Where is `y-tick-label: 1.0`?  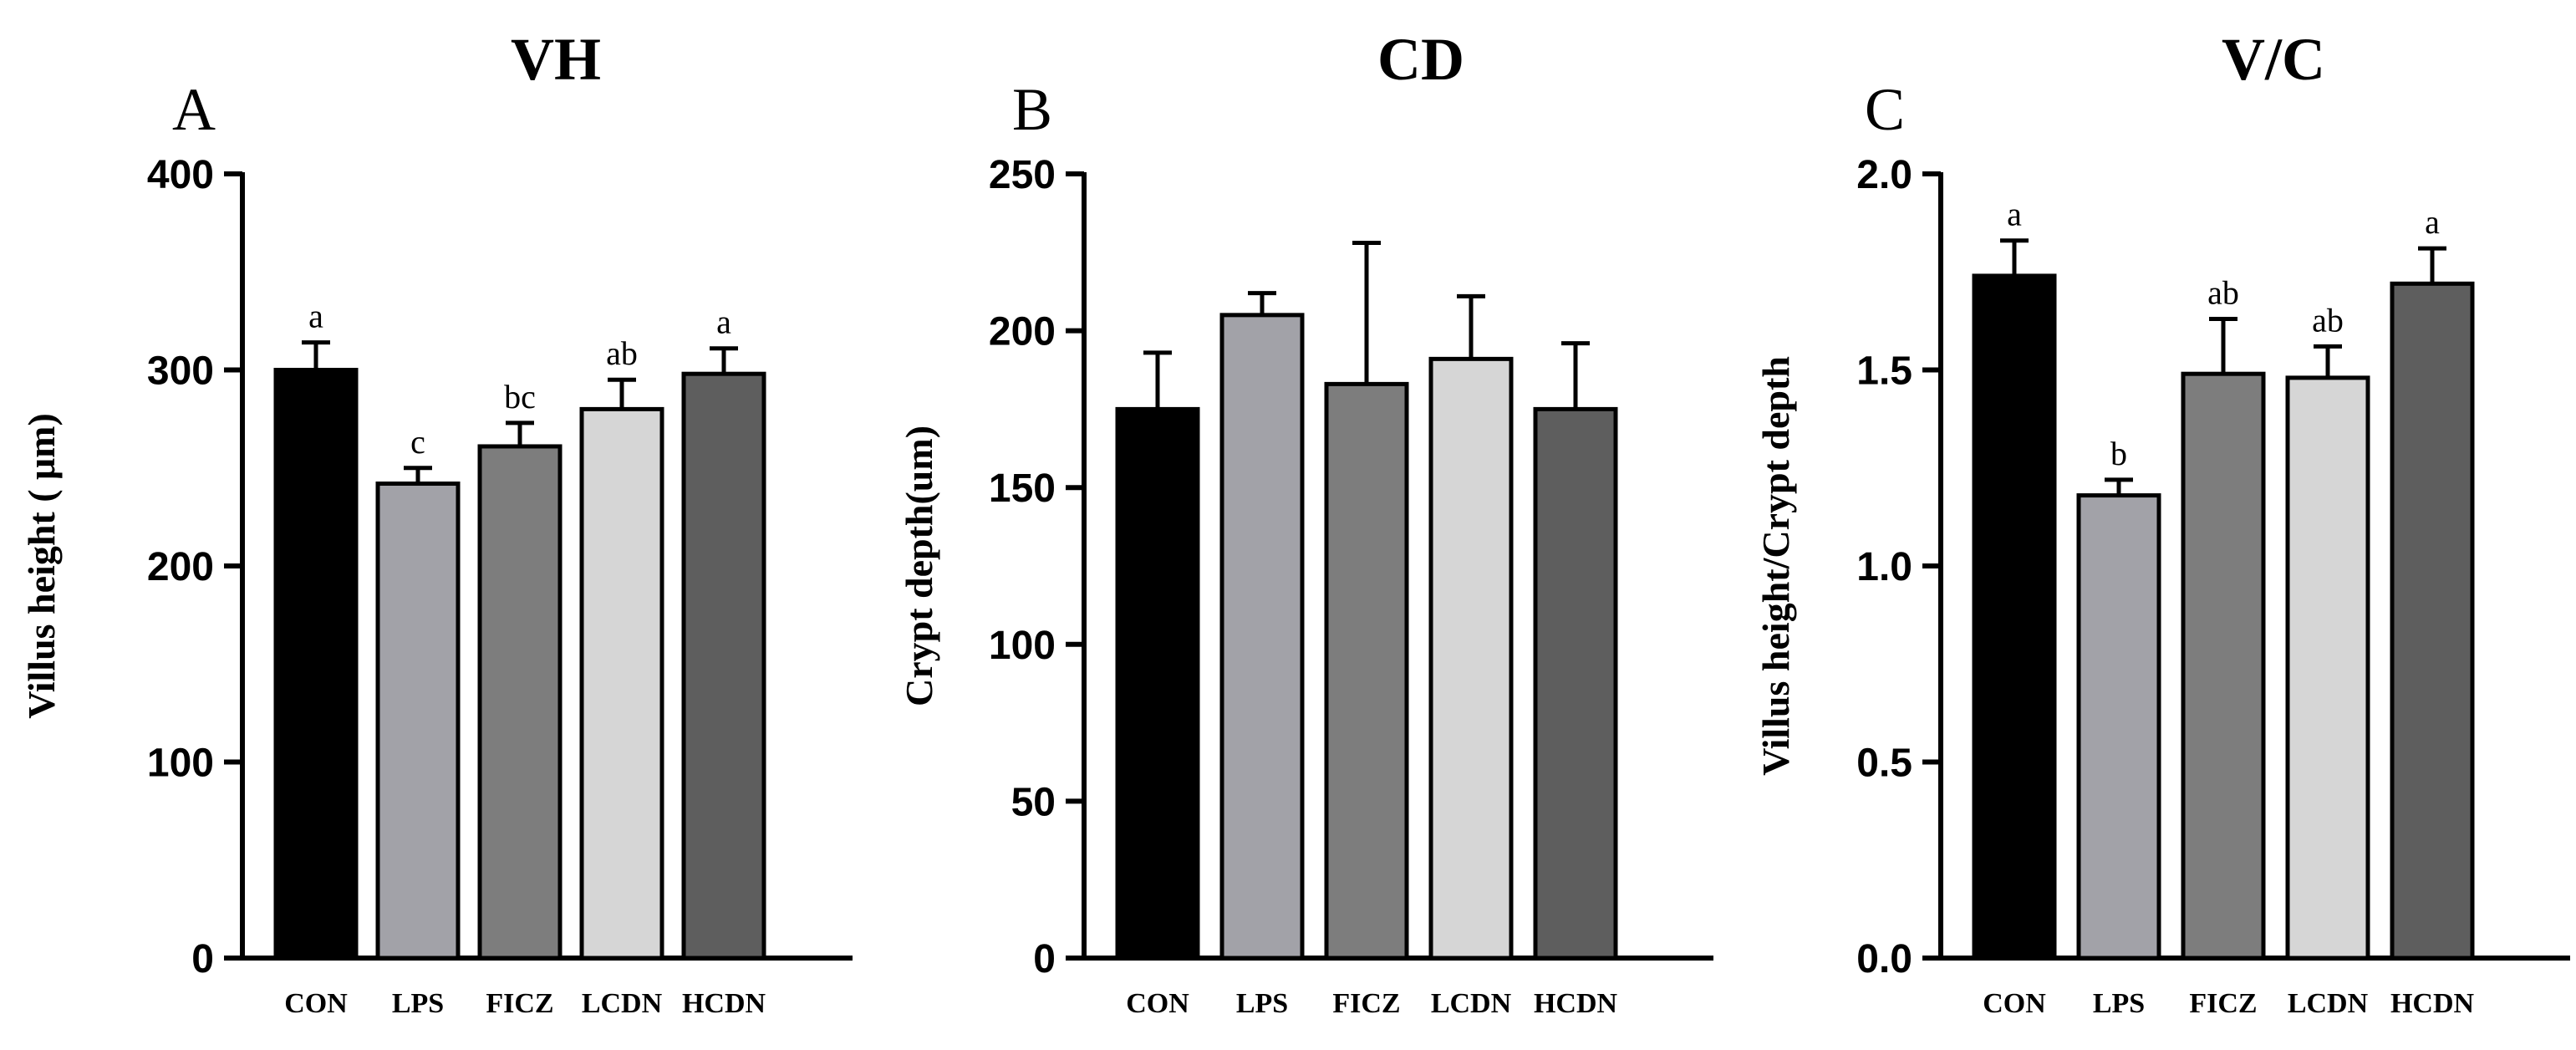
y-tick-label: 1.0 is located at coordinates (1884, 567).